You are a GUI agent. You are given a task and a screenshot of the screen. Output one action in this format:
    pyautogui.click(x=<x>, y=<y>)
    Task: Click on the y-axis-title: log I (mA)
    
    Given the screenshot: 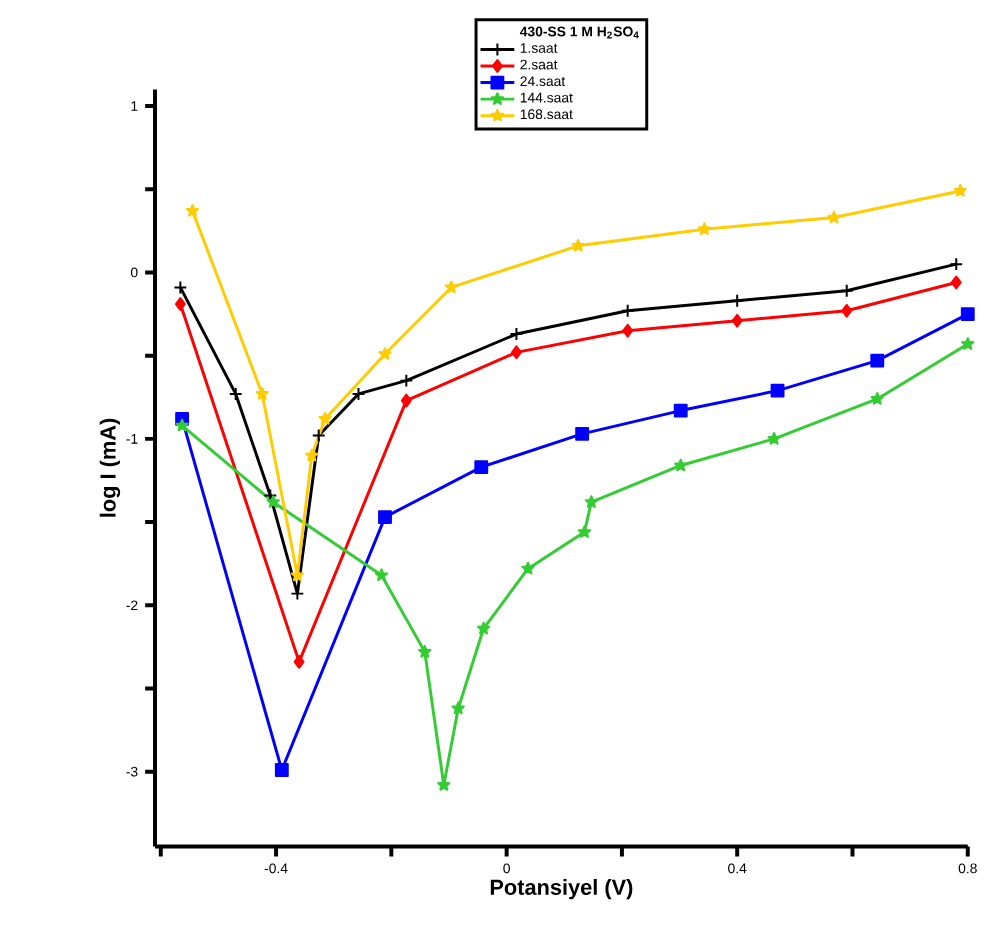 What is the action you would take?
    pyautogui.click(x=110, y=467)
    